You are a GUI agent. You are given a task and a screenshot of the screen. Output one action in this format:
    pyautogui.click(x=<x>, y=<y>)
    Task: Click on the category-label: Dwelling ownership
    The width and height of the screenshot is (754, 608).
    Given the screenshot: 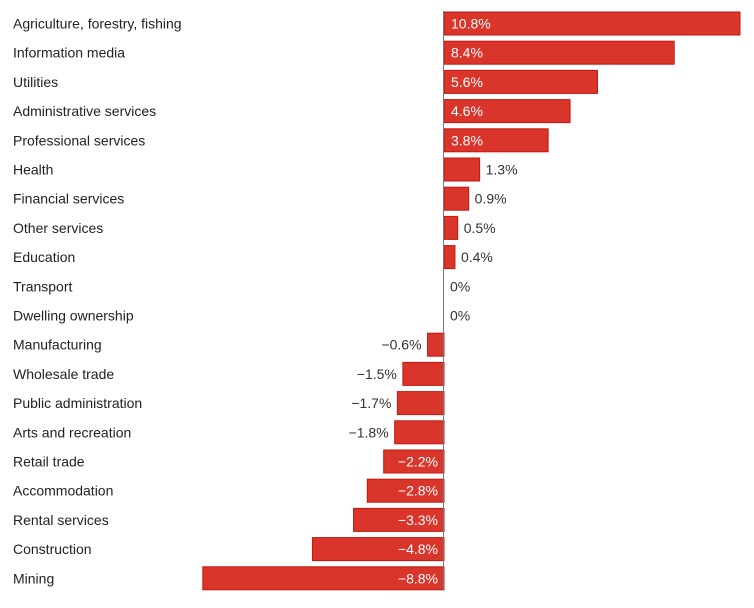 What is the action you would take?
    pyautogui.click(x=73, y=316)
    